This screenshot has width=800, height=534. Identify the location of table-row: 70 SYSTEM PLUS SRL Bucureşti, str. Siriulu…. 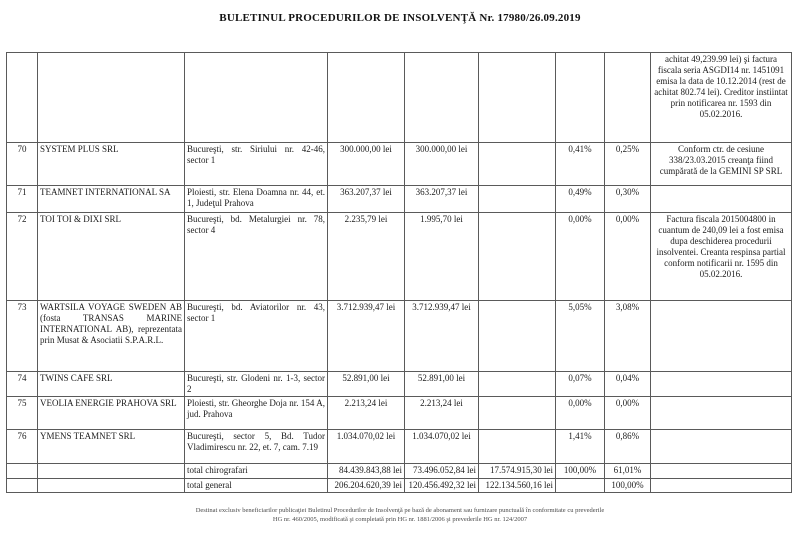
(399, 164).